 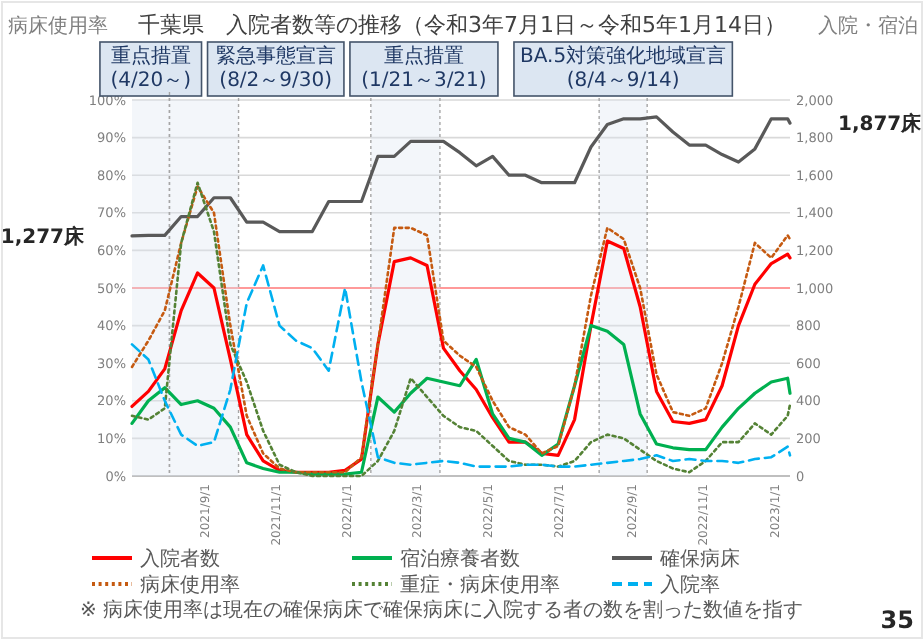 What do you see at coordinates (43, 236) in the screenshot?
I see `text: 1,277床` at bounding box center [43, 236].